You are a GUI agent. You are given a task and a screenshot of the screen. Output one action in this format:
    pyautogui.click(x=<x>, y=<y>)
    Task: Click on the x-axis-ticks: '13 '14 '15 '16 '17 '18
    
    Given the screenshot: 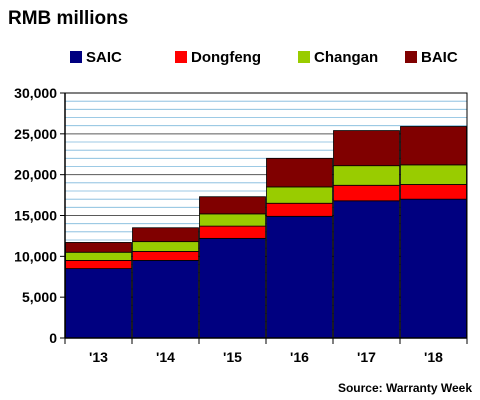 What is the action you would take?
    pyautogui.click(x=266, y=351)
    